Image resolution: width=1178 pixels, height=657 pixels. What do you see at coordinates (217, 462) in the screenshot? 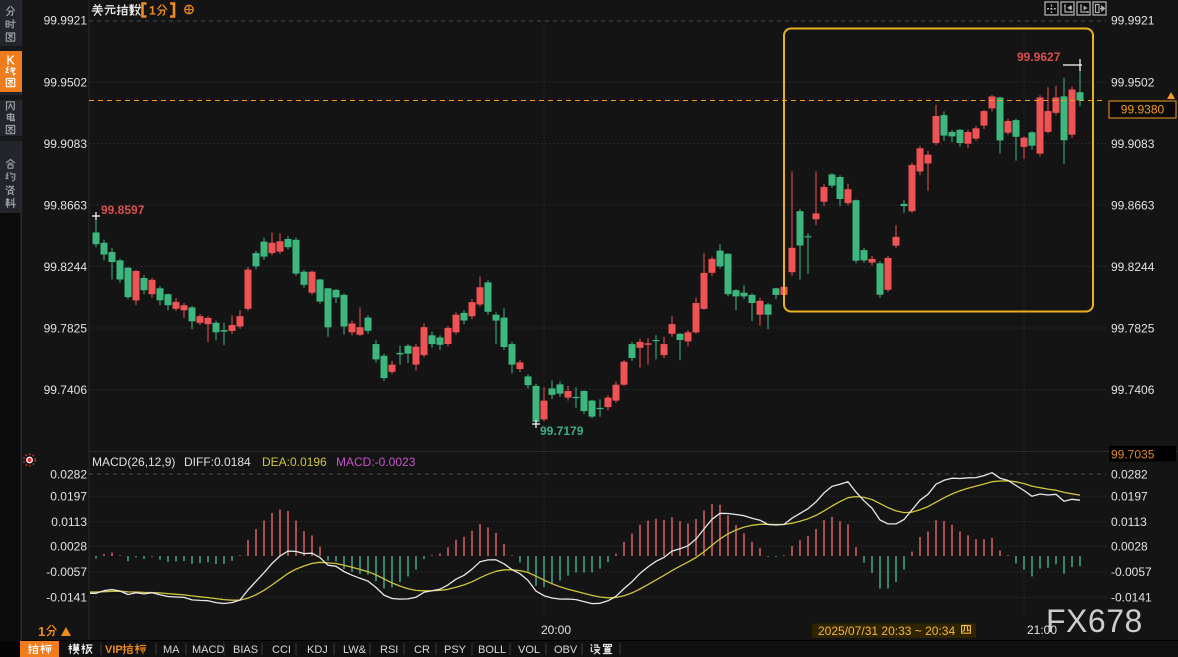
I see `svg-text: DIFF:0.0184` at bounding box center [217, 462].